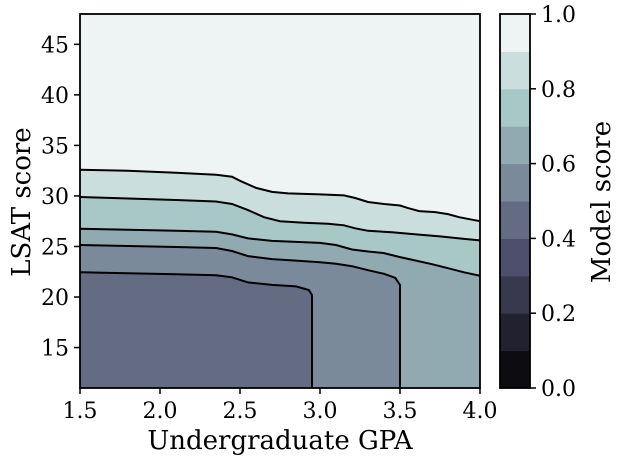  Describe the element at coordinates (160, 411) in the screenshot. I see `x-tick-label: 2.0` at that location.